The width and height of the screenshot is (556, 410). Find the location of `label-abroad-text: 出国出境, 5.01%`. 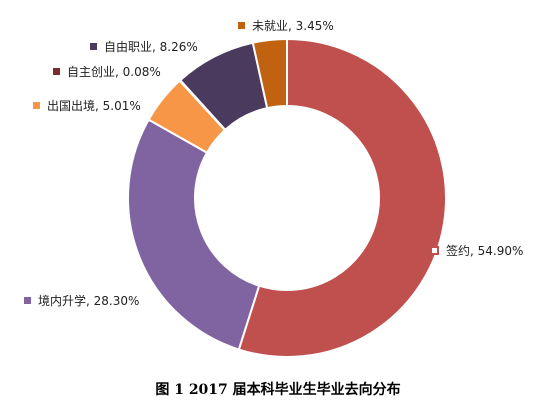

label-abroad-text: 出国出境, 5.01% is located at coordinates (94, 106).